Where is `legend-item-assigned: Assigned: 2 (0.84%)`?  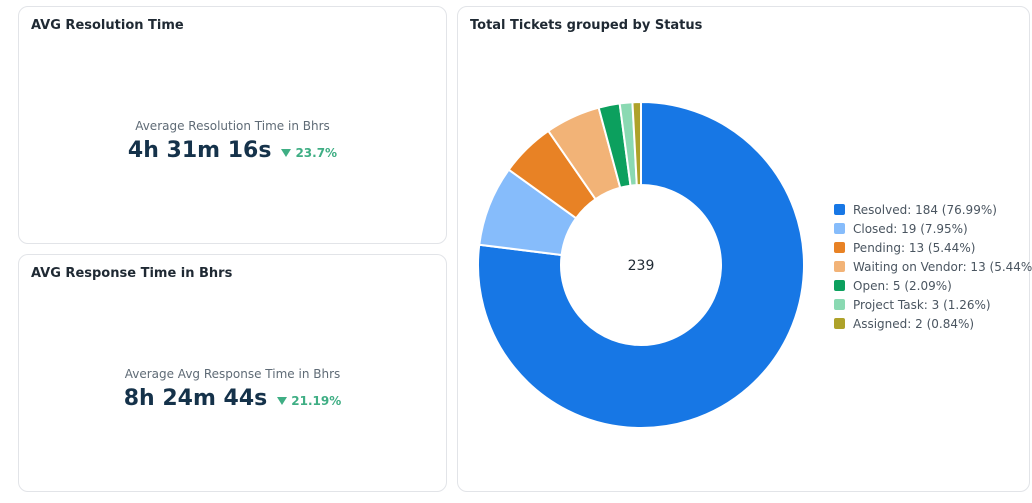
legend-item-assigned: Assigned: 2 (0.84%) is located at coordinates (933, 323).